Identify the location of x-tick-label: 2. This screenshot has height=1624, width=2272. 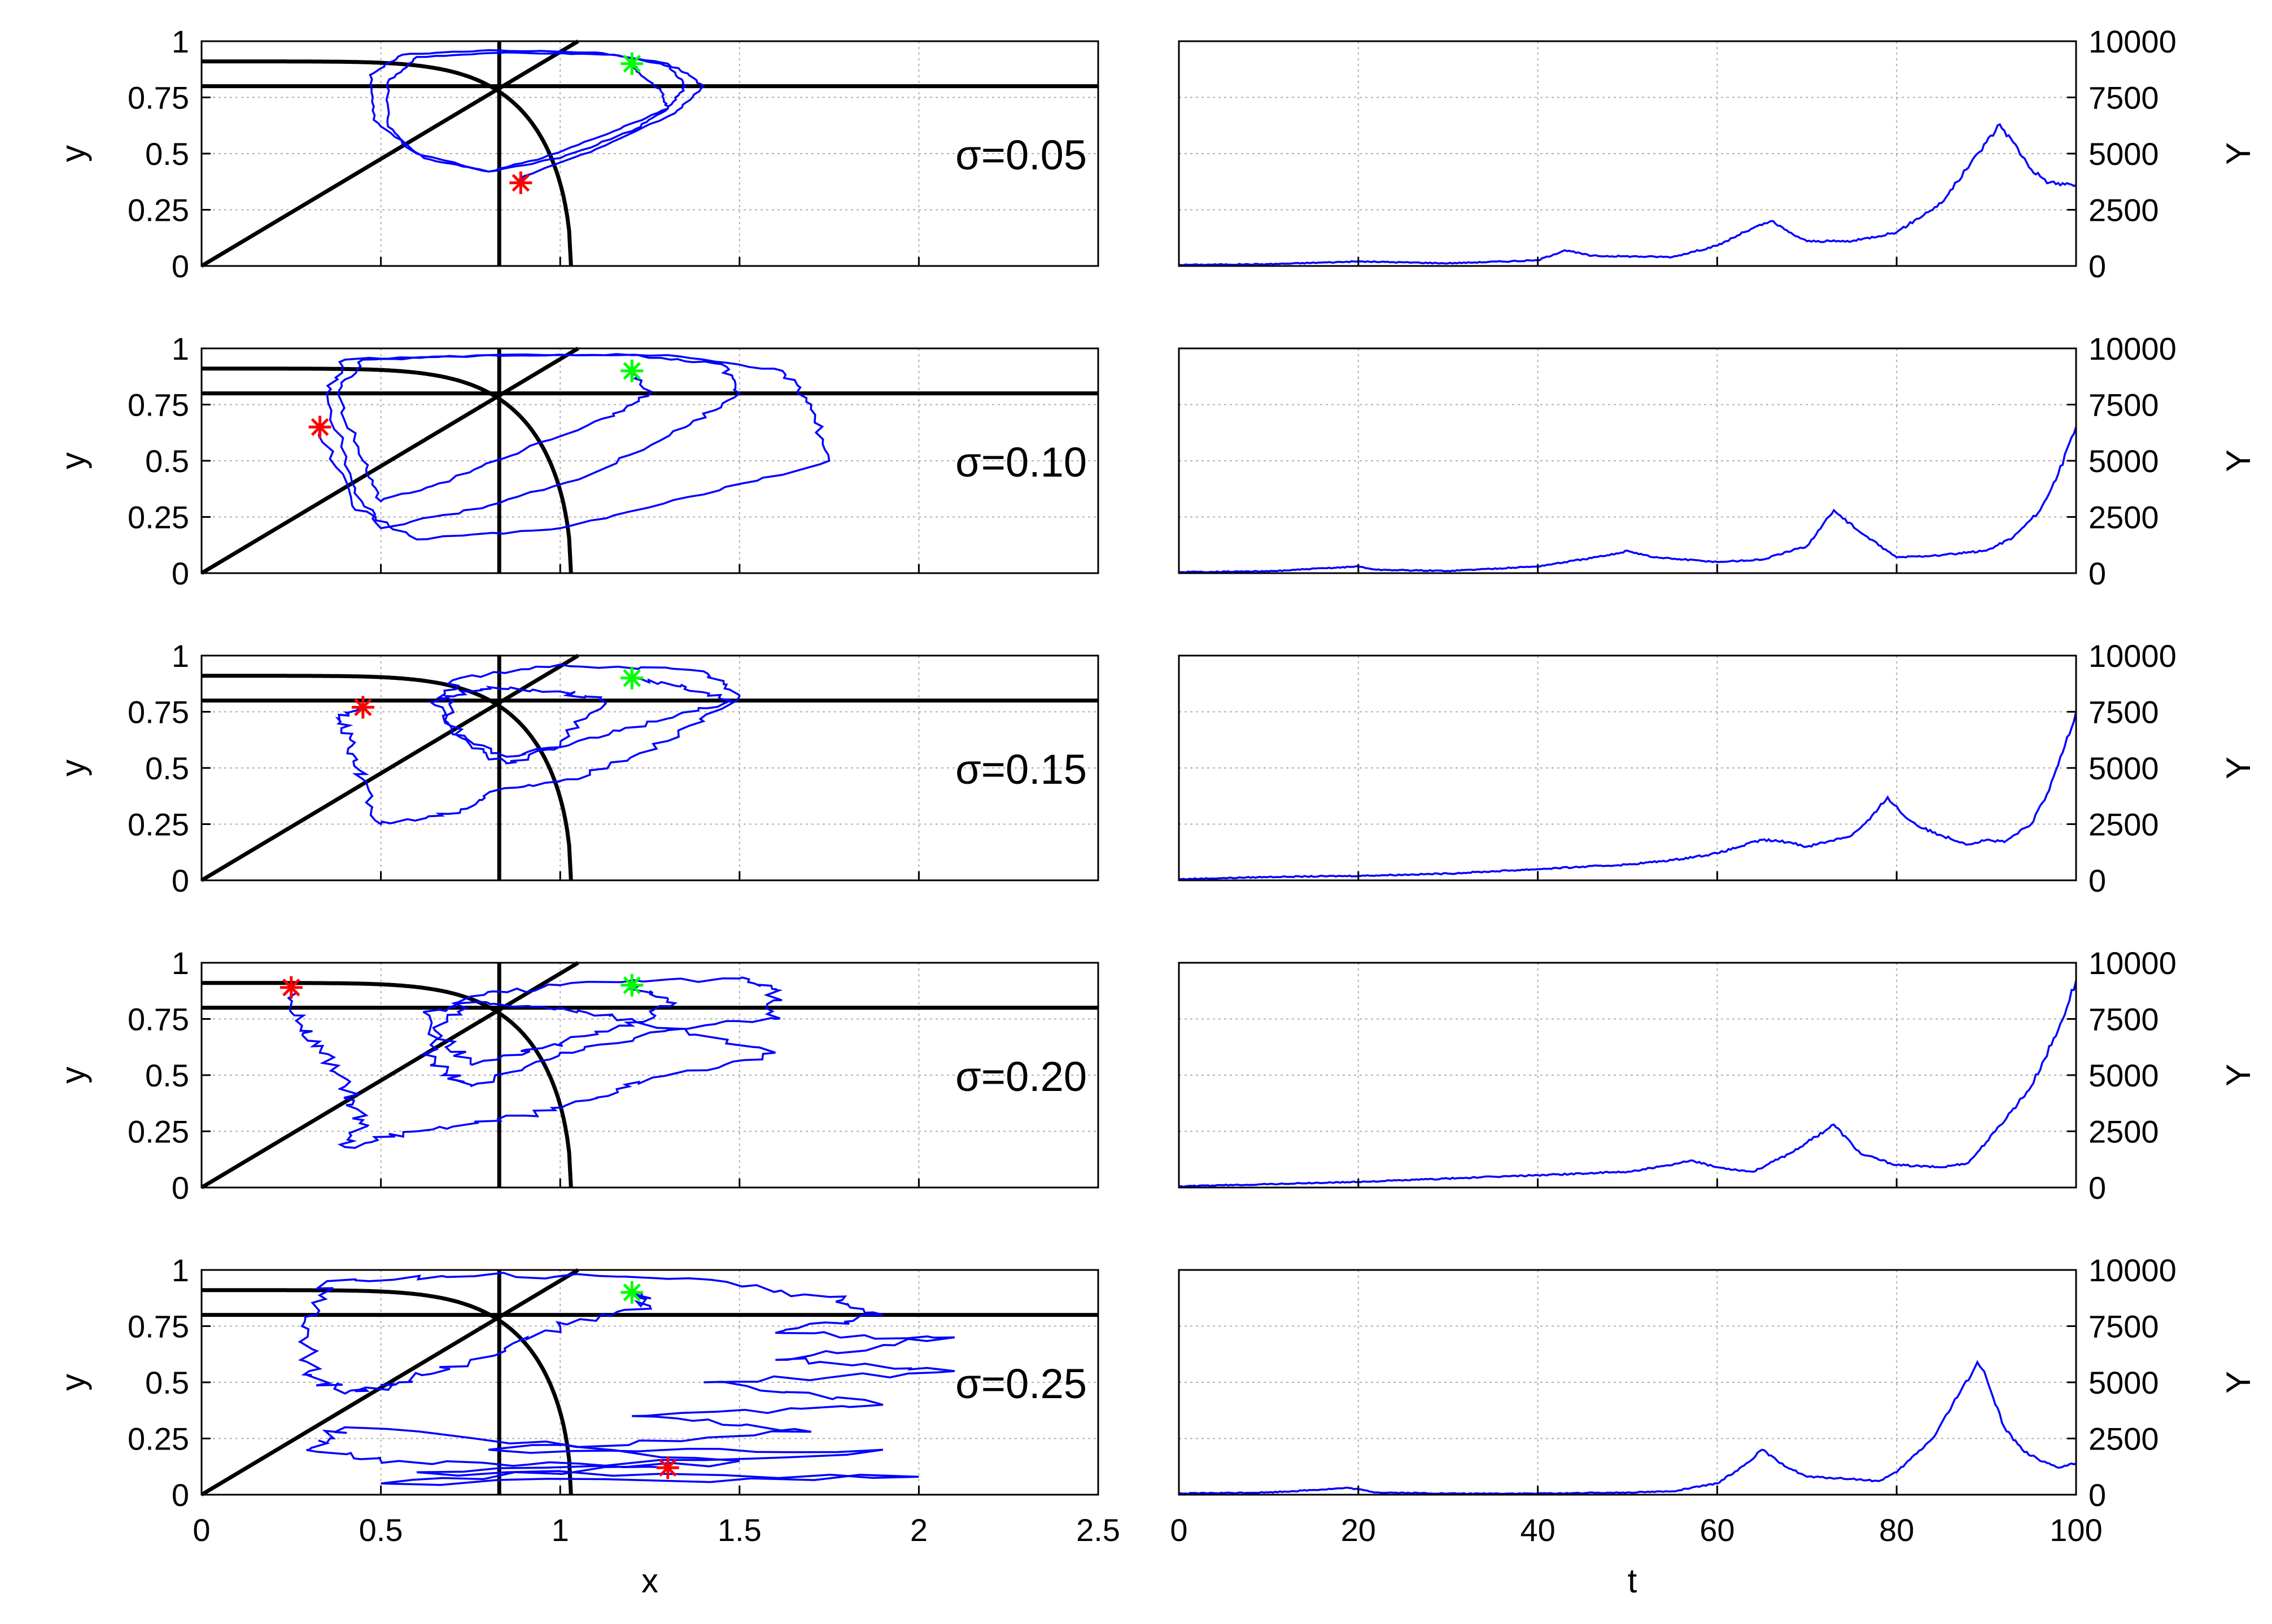
(919, 1530).